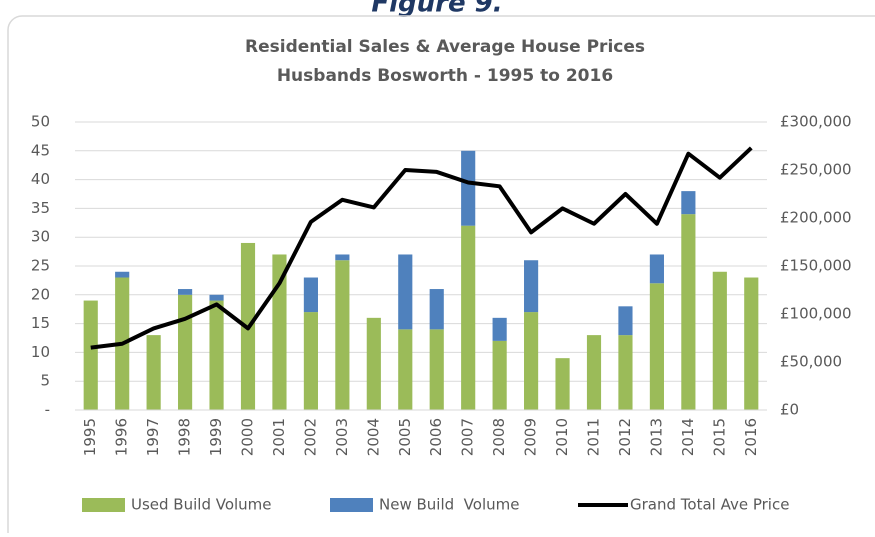 The image size is (875, 537). What do you see at coordinates (816, 218) in the screenshot?
I see `y2-tick-label: £200,000` at bounding box center [816, 218].